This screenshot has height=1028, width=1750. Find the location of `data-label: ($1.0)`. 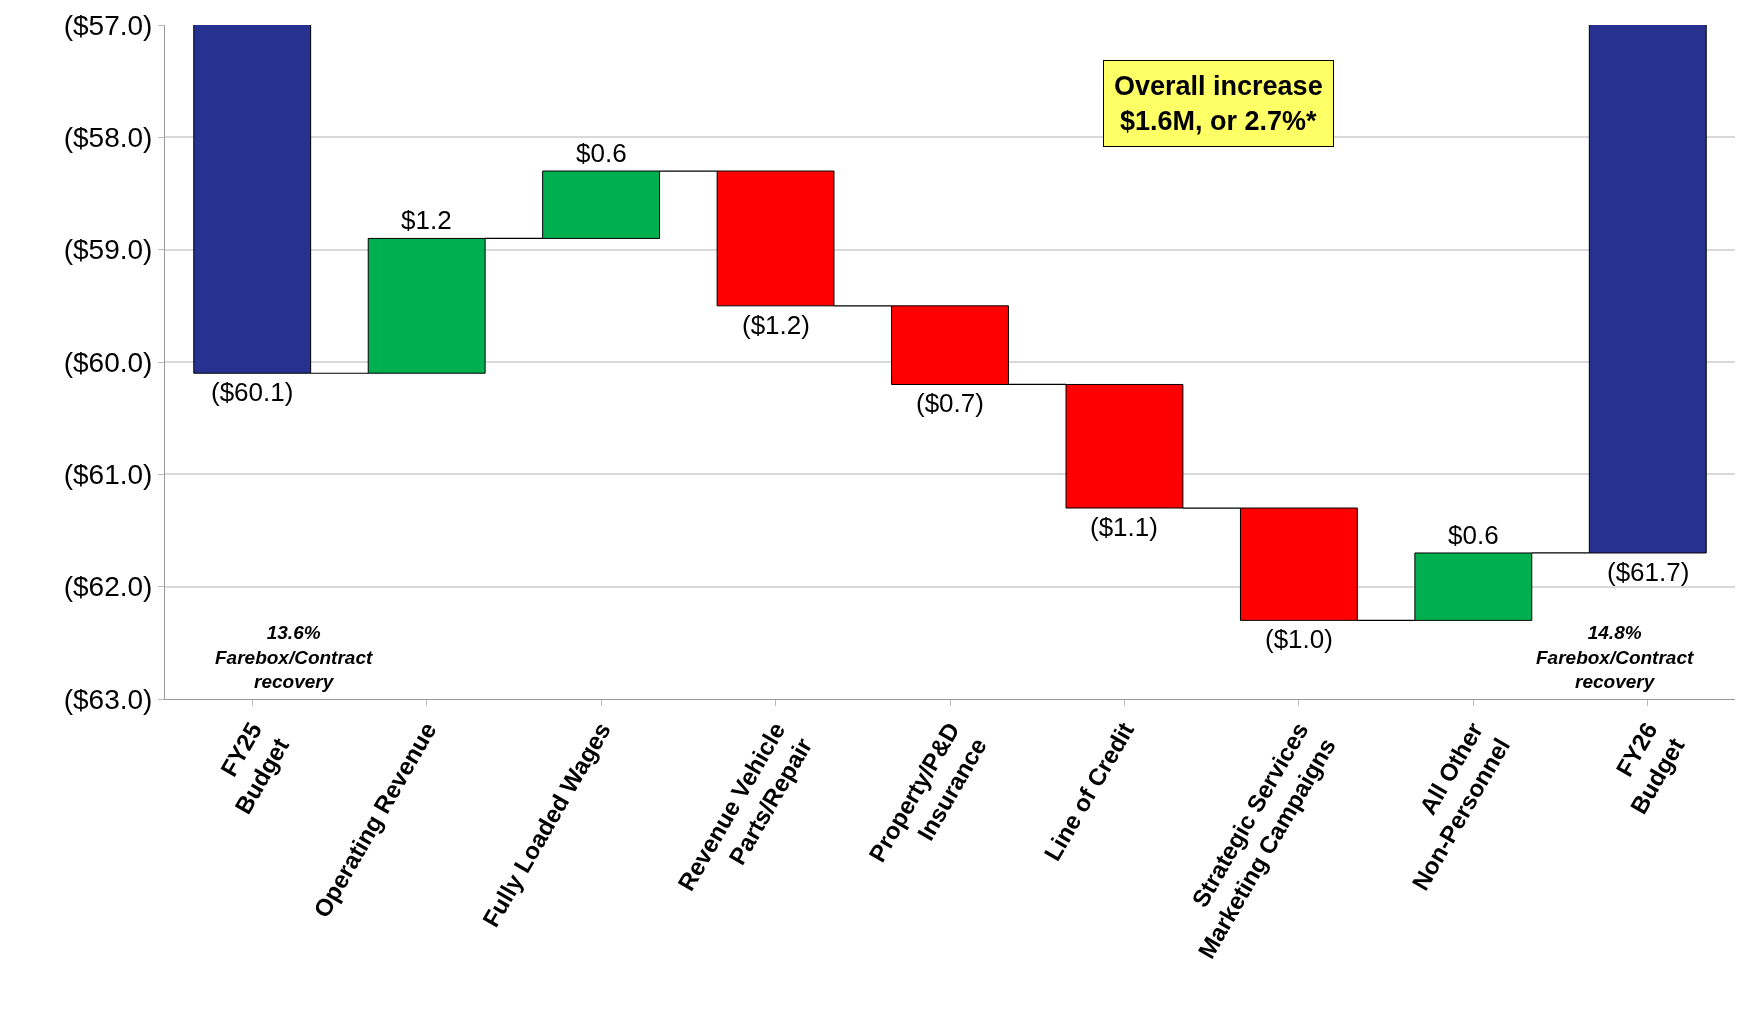

data-label: ($1.0) is located at coordinates (1299, 639).